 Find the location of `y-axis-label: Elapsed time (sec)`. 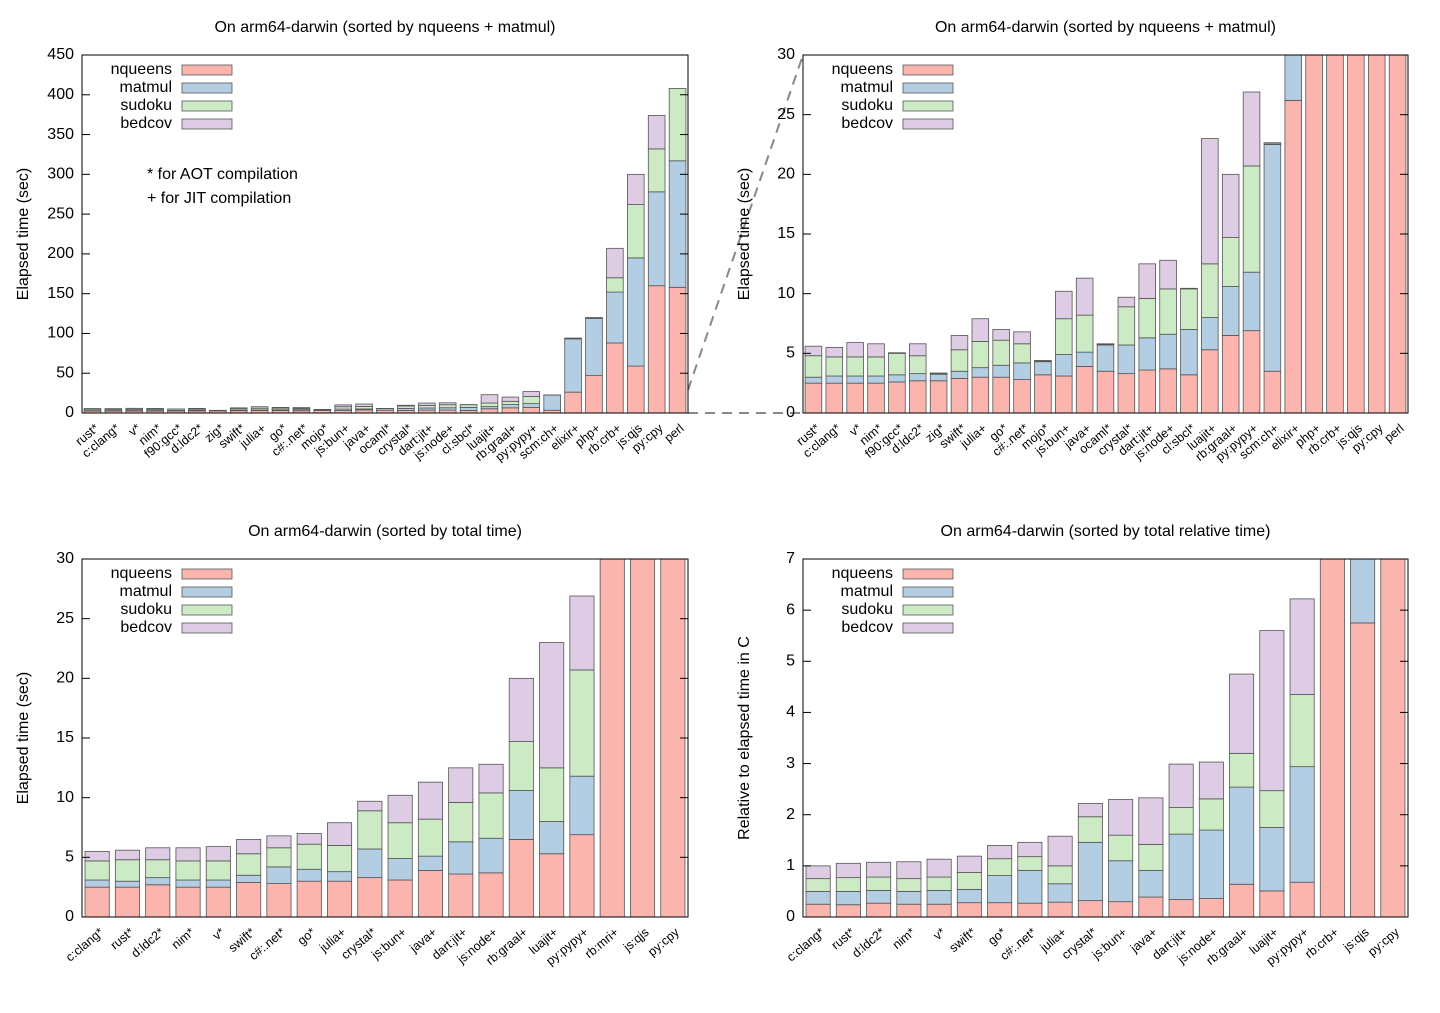

y-axis-label: Elapsed time (sec) is located at coordinates (744, 234).